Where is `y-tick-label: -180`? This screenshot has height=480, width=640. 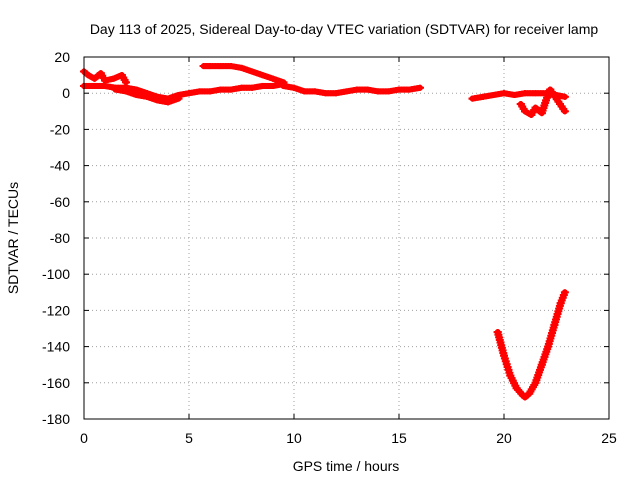 y-tick-label: -180 is located at coordinates (56, 419).